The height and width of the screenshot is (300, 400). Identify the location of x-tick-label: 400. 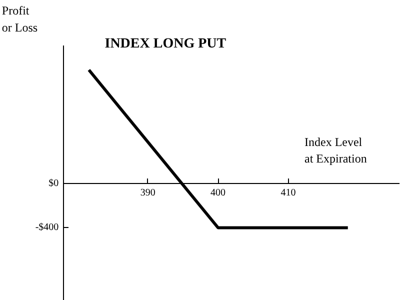
(218, 193).